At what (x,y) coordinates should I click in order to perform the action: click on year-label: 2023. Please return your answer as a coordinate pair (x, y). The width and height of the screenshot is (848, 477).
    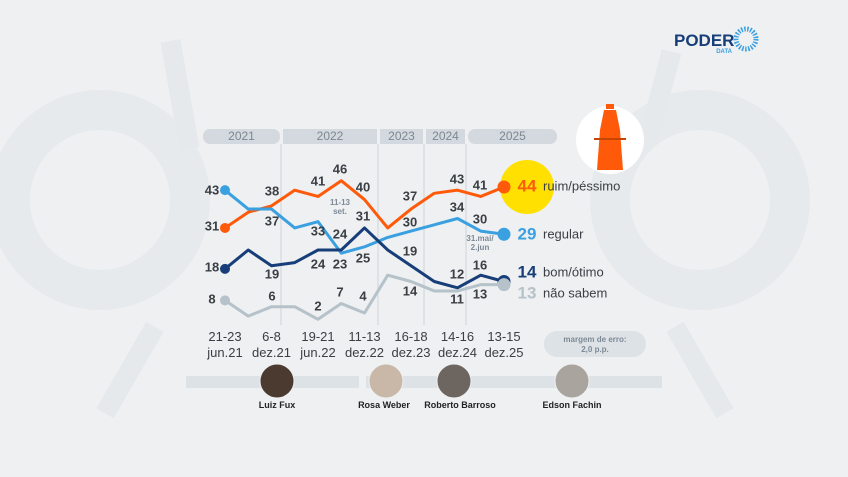
    Looking at the image, I should click on (401, 136).